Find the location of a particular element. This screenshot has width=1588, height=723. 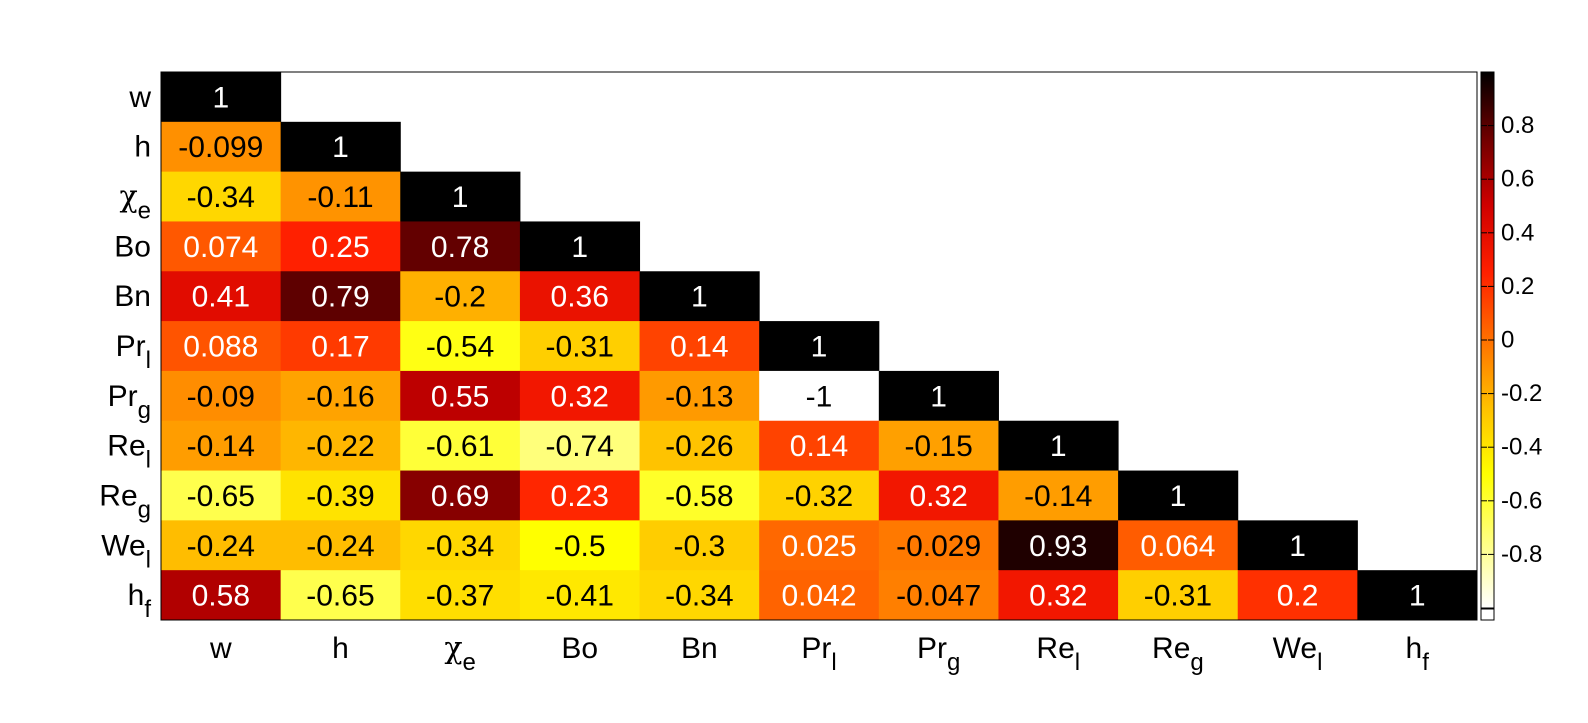

cell-value-label: 0.32 is located at coordinates (938, 496).